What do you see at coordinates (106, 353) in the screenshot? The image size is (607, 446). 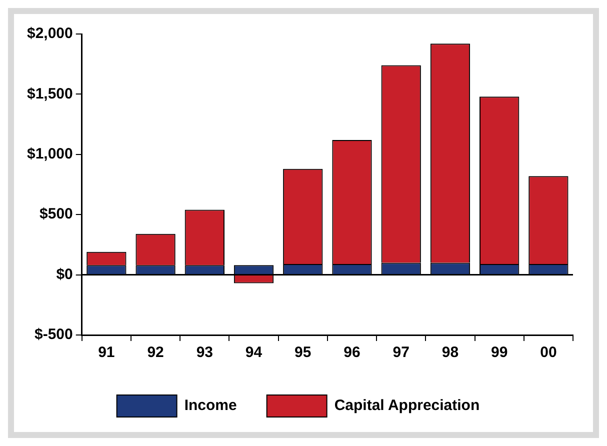 I see `x-tick-label: 91` at bounding box center [106, 353].